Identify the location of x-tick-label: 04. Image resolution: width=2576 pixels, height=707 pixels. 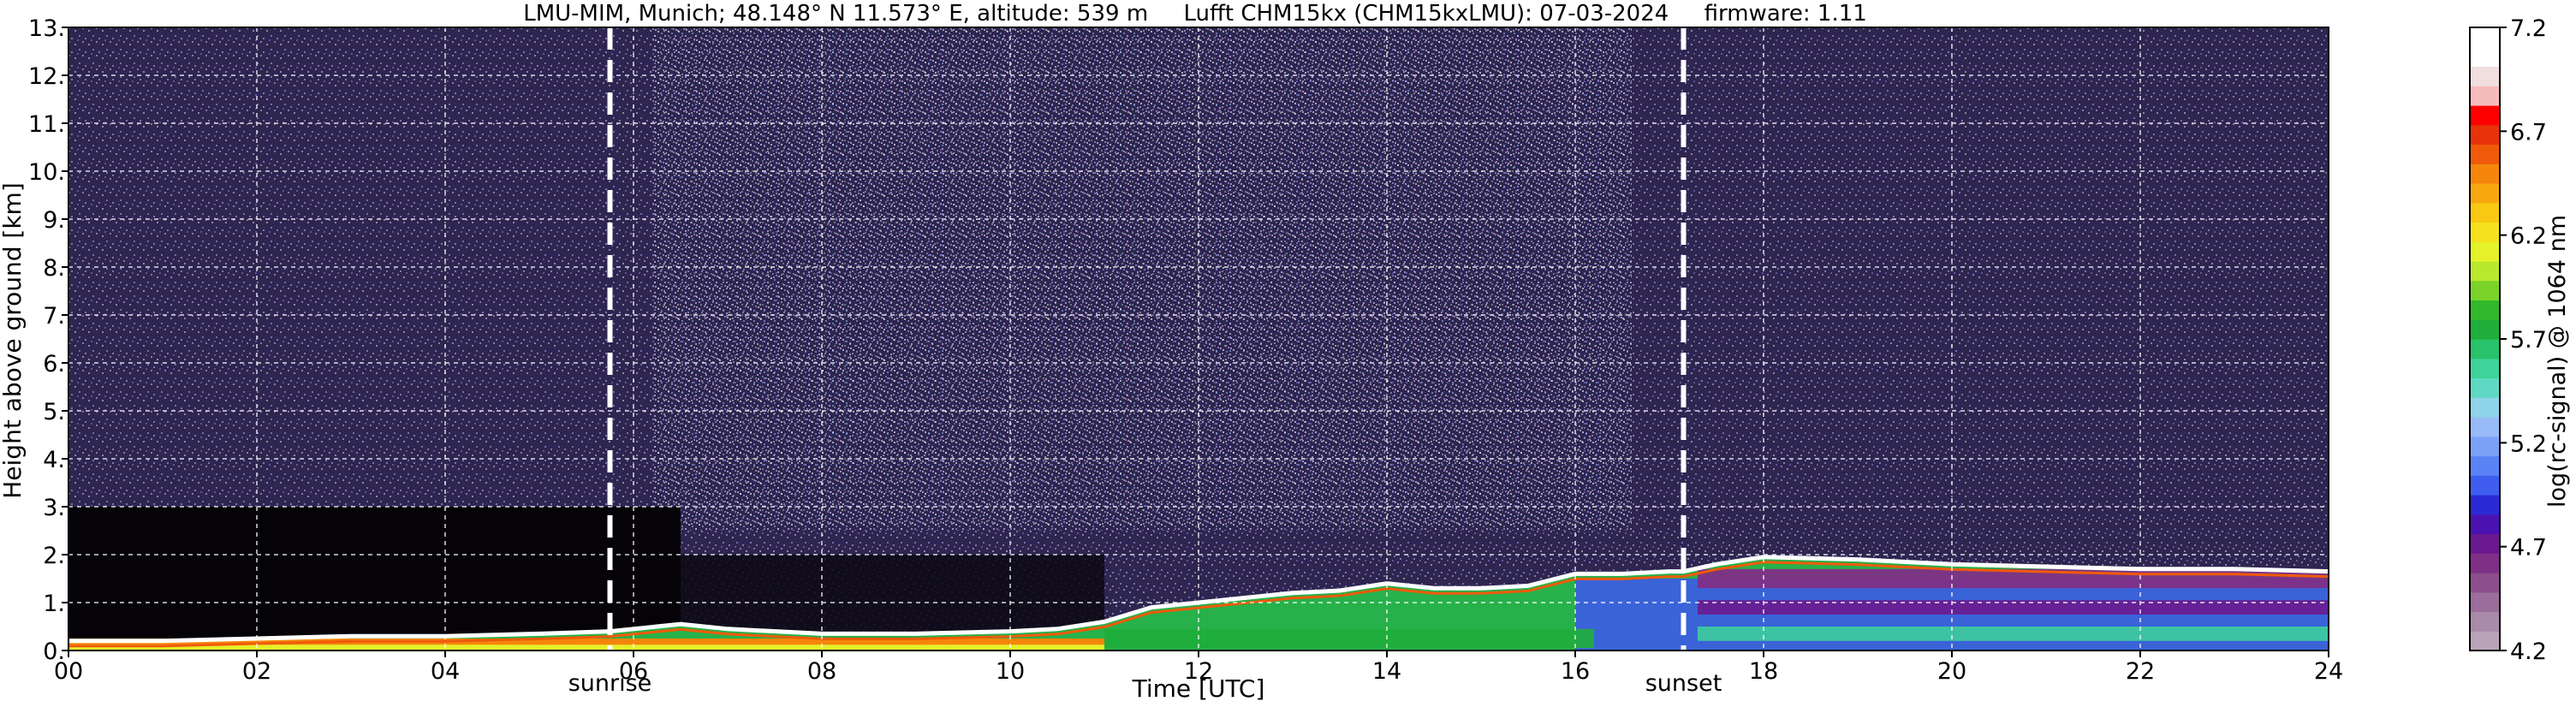
(446, 671).